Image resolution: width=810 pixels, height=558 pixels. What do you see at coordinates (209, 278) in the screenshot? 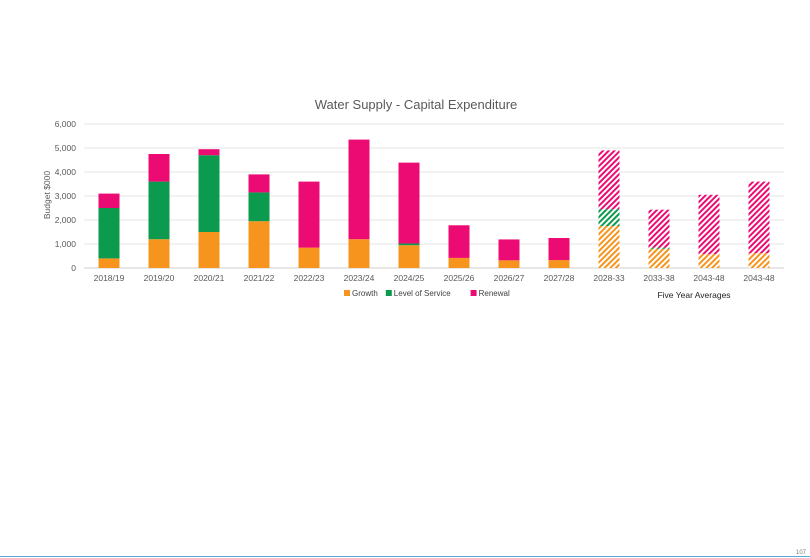
I see `x-tick-label: 2020/21` at bounding box center [209, 278].